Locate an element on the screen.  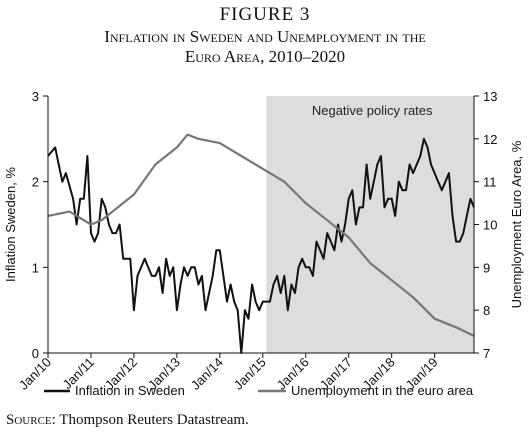
source-key: Source: is located at coordinates (31, 420).